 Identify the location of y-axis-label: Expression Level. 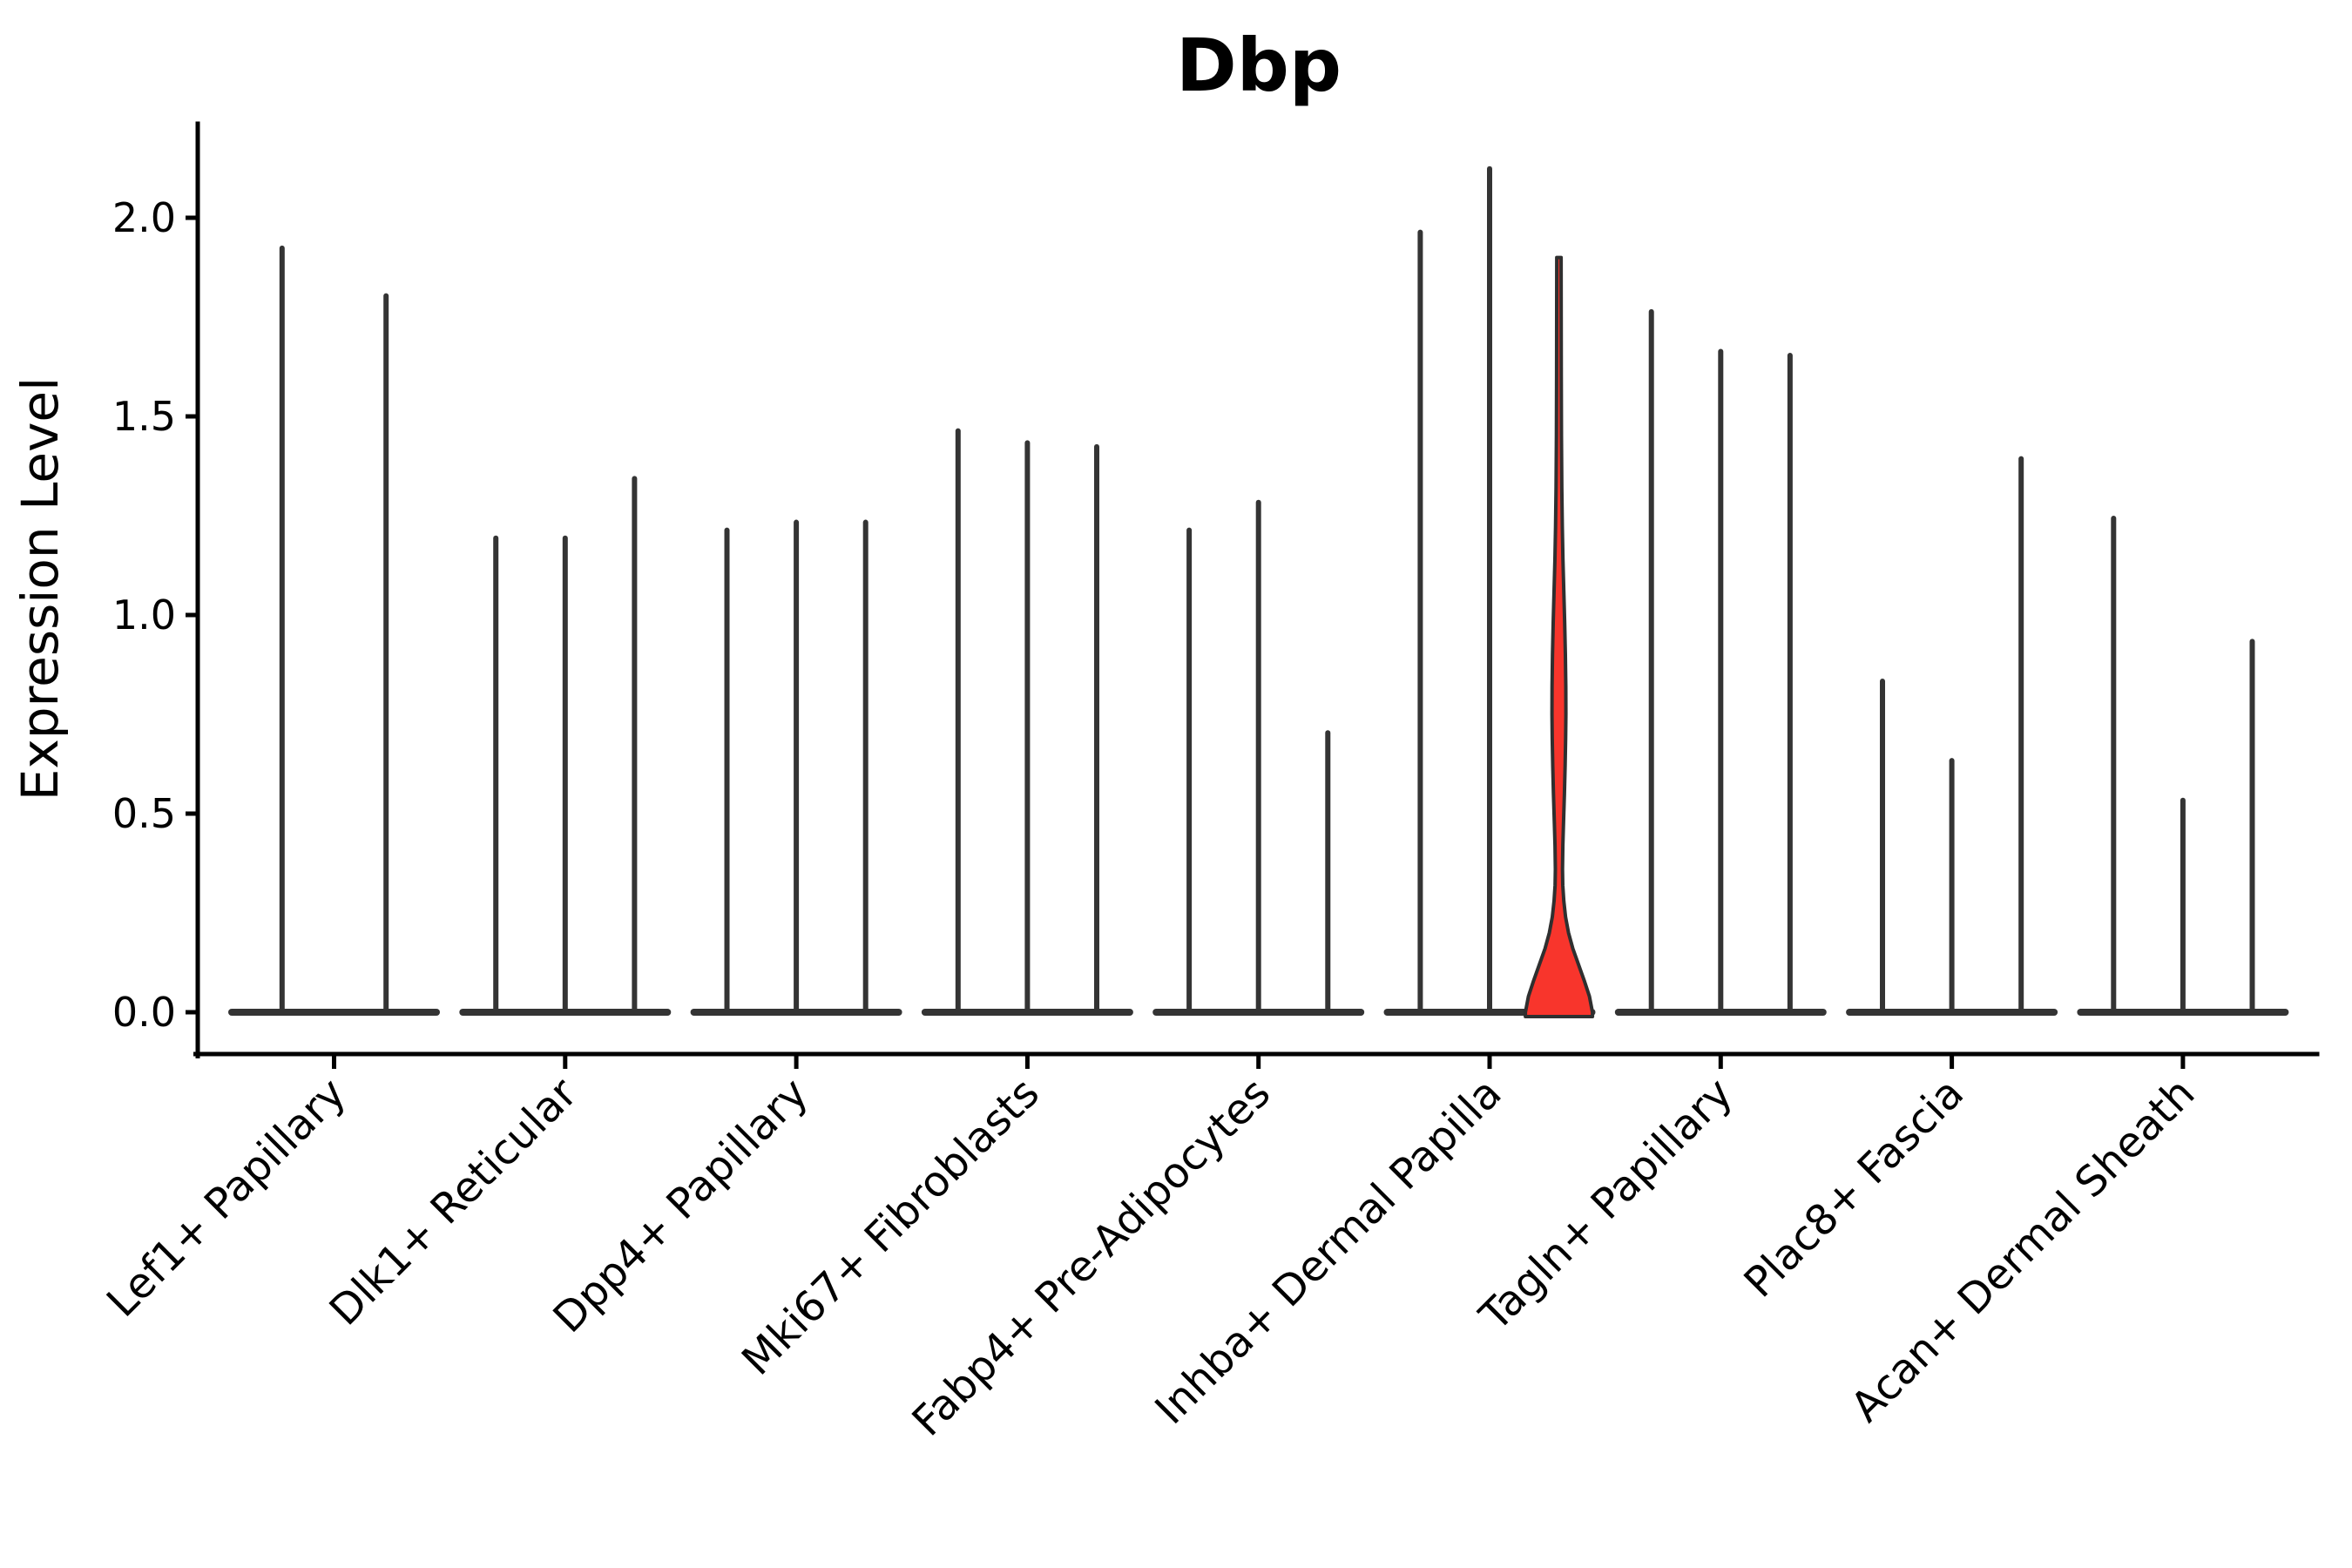
(40, 589).